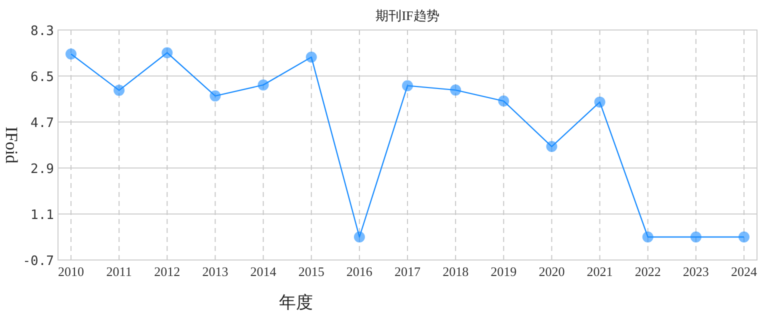  Describe the element at coordinates (599, 271) in the screenshot. I see `x-tick-label: 2021` at that location.